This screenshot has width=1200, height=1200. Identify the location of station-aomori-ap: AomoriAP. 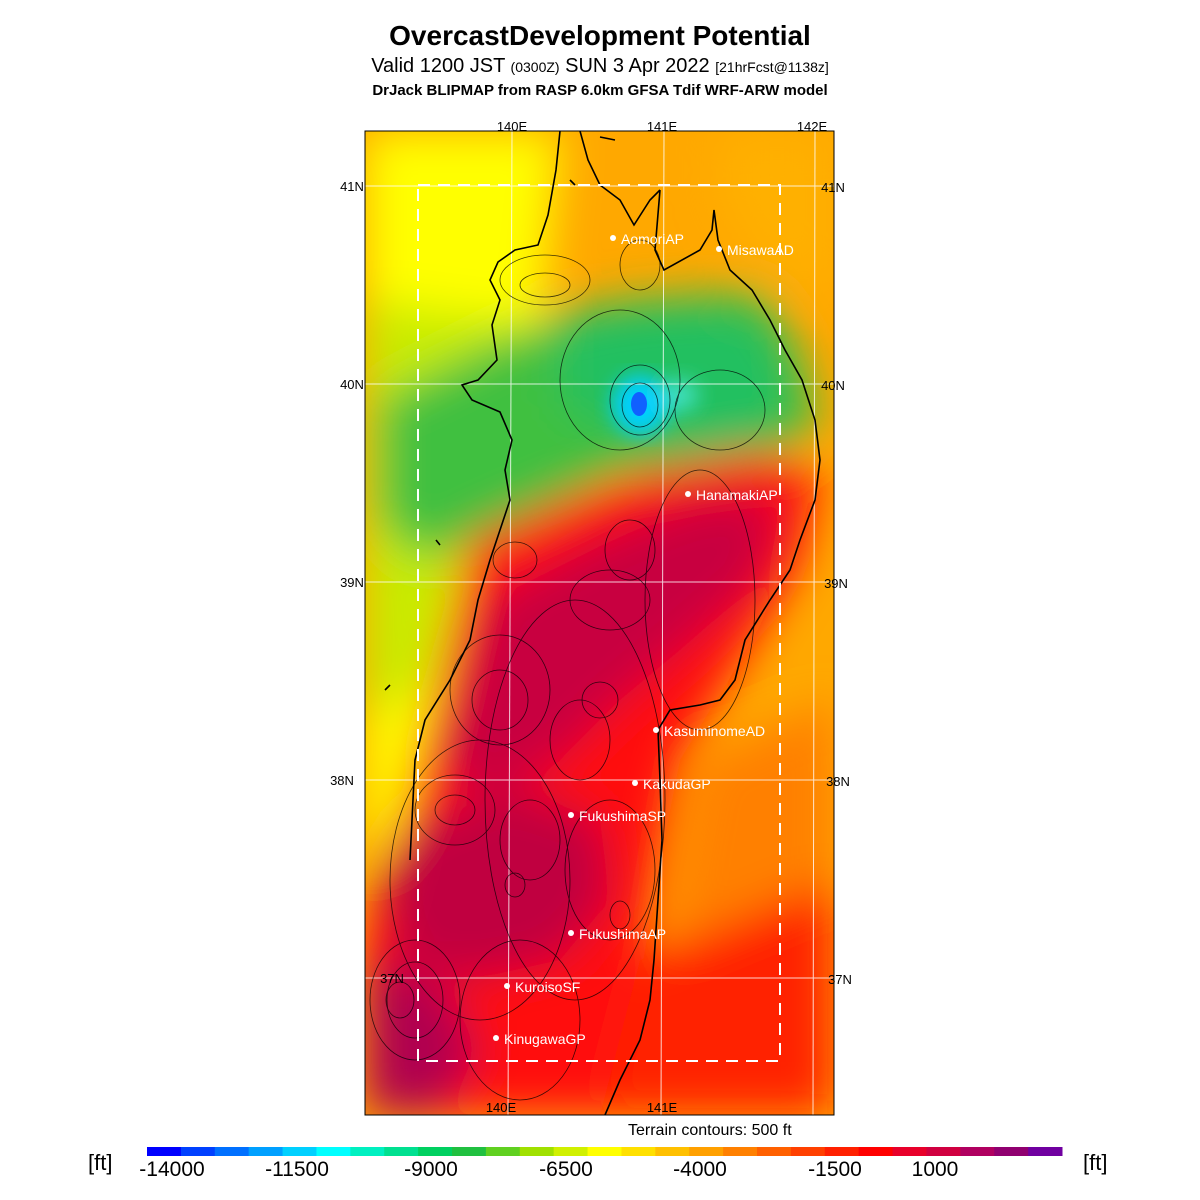
(647, 239).